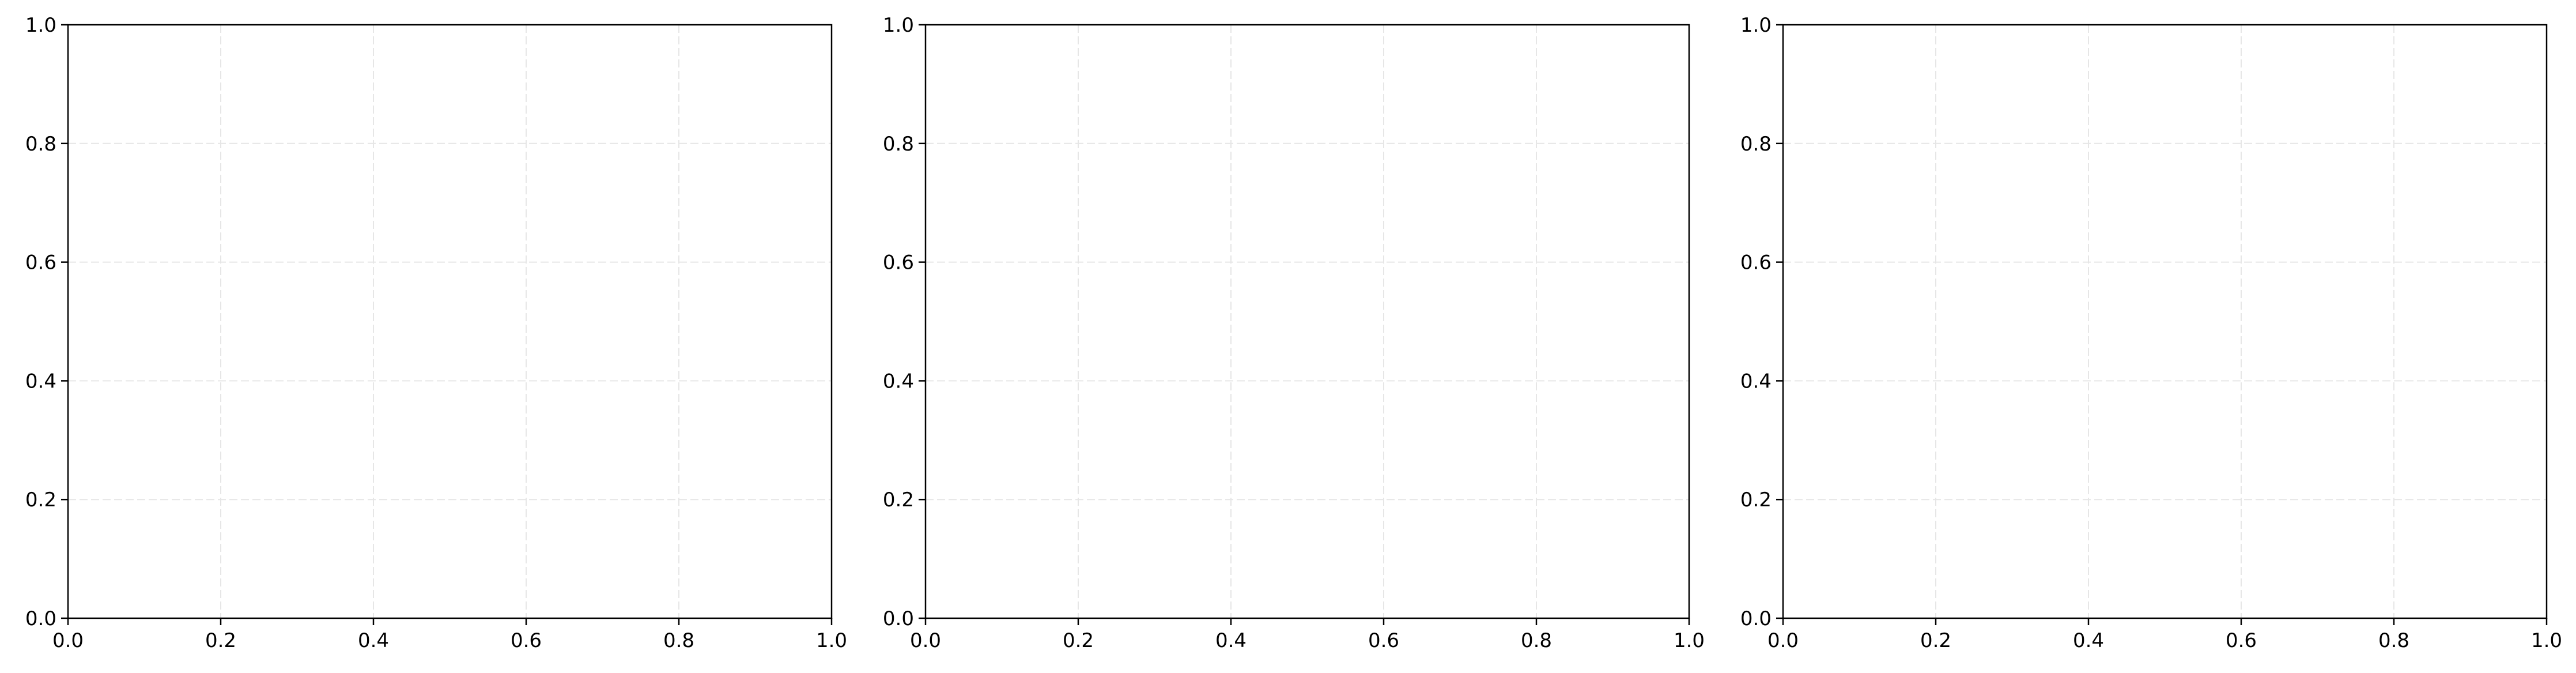  Describe the element at coordinates (2088, 640) in the screenshot. I see `x-tick-label-3-2: 0.4` at that location.